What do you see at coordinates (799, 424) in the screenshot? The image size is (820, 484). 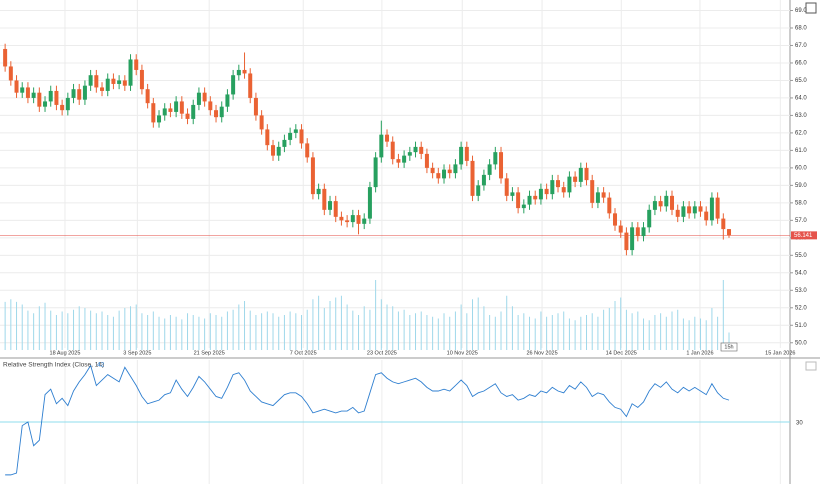 I see `rsi-tick-label: 30` at bounding box center [799, 424].